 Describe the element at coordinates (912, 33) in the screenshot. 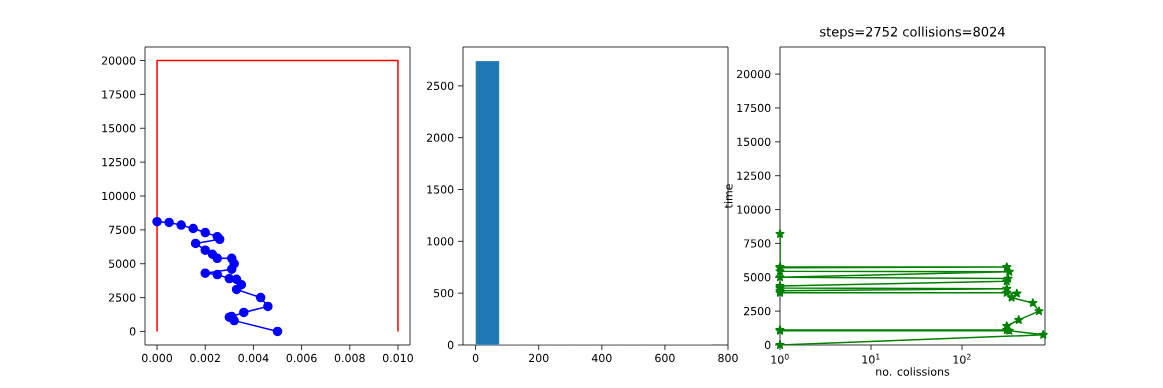

I see `chart-title: steps=2752 collisions=8024` at that location.